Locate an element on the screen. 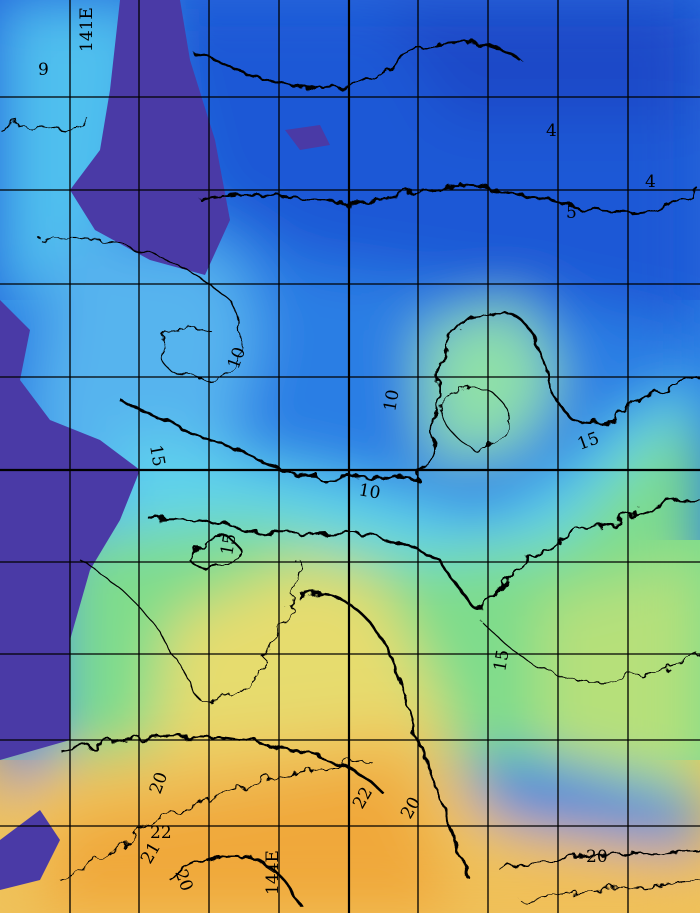 Image resolution: width=700 pixels, height=913 pixels. lon-label-144e: 144E is located at coordinates (273, 872).